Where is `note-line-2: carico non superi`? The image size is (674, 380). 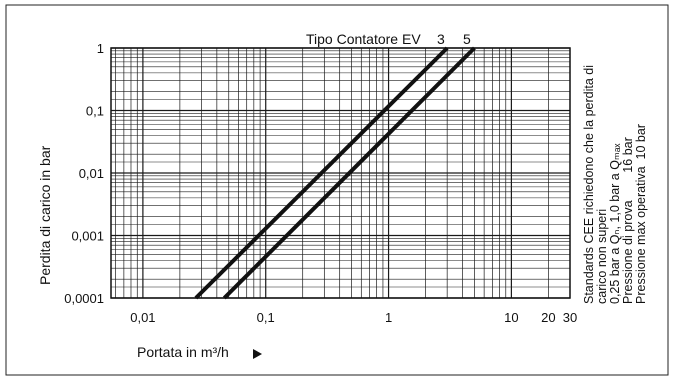 note-line-2: carico non superi is located at coordinates (602, 256).